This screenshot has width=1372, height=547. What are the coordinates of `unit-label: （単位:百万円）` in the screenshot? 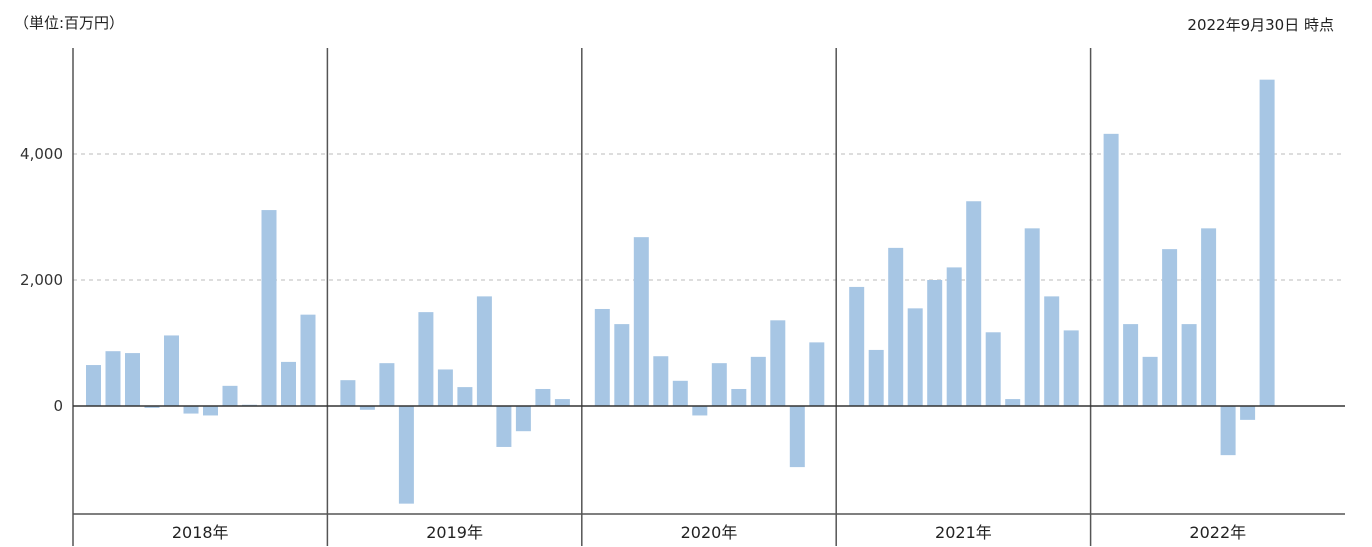 It's located at (69, 23).